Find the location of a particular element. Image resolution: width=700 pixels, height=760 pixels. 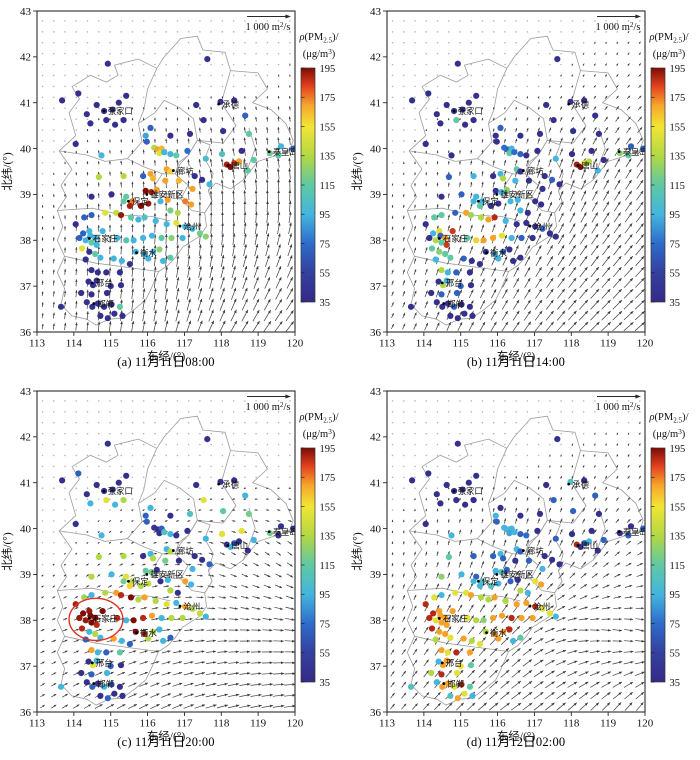

region-outline is located at coordinates (175, 560).